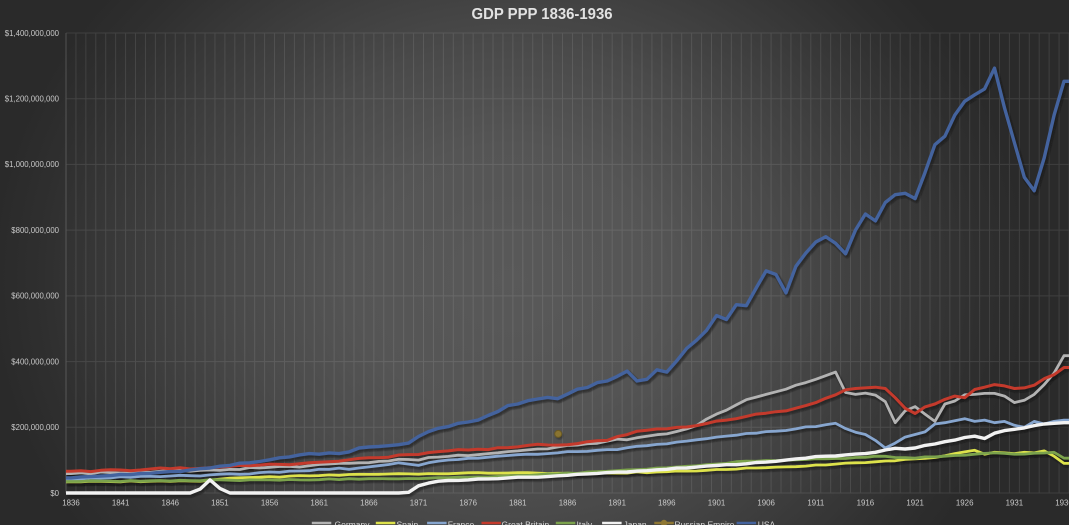  Describe the element at coordinates (35, 361) in the screenshot. I see `svg-text: $400,000,000` at that location.